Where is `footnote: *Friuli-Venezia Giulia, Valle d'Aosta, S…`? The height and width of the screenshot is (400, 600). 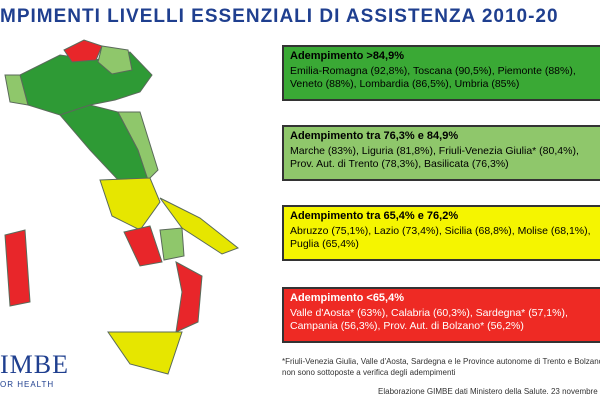 footnote: *Friuli-Venezia Giulia, Valle d'Aosta, S… is located at coordinates (441, 367).